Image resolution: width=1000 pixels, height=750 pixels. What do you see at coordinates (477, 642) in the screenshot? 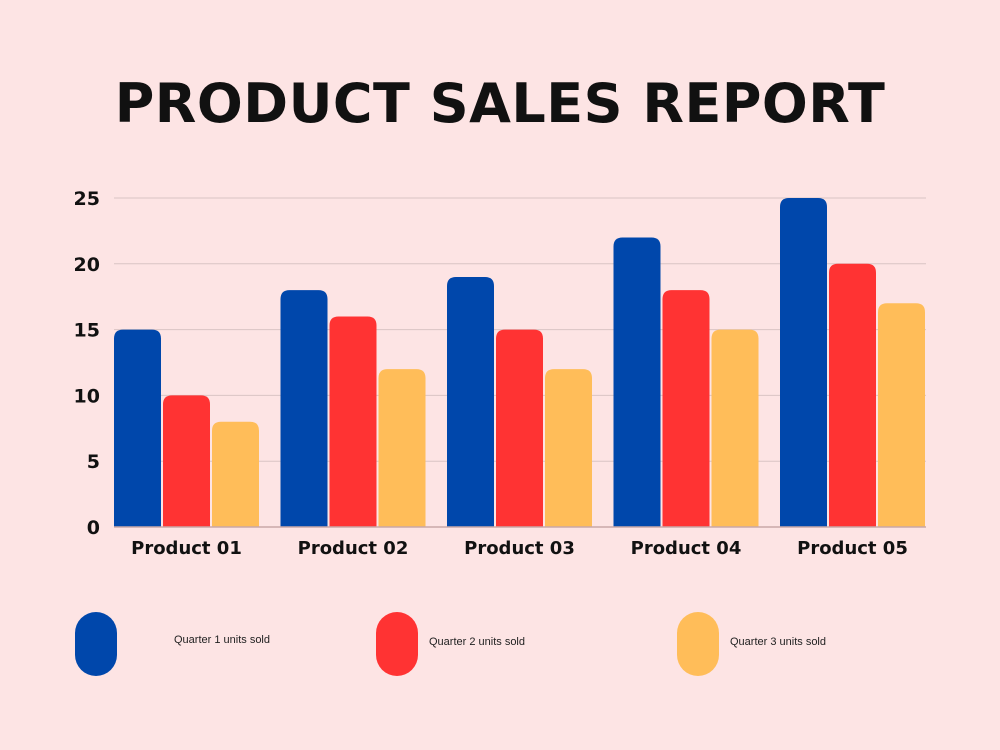
I see `legend-label-q2: Quarter 2 units sold` at bounding box center [477, 642].